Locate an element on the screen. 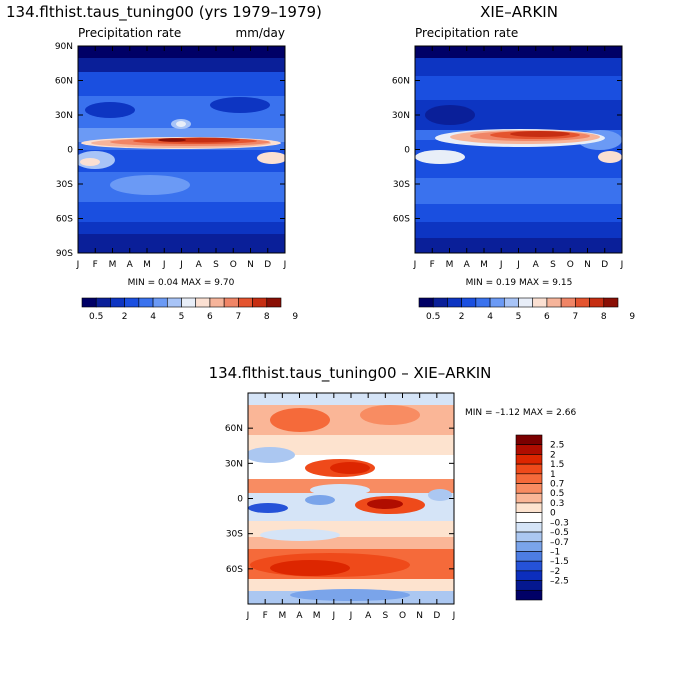 This screenshot has height=700, width=700. obs-minmax: MIN = 0.19 MAX = 9.15 is located at coordinates (519, 283).